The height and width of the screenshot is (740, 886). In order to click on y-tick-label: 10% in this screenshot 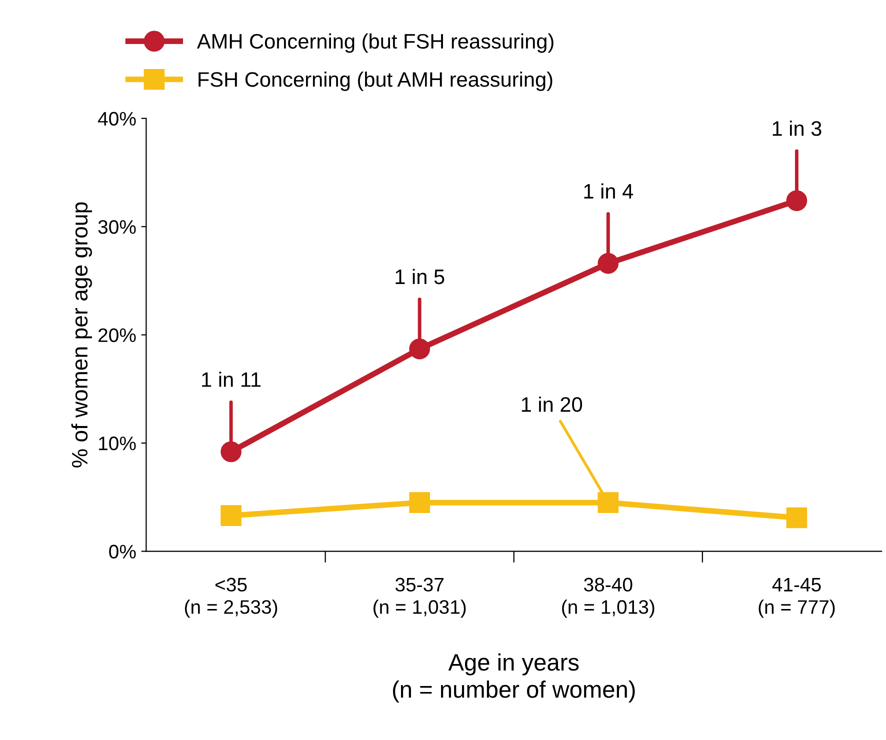, I will do `click(117, 443)`.